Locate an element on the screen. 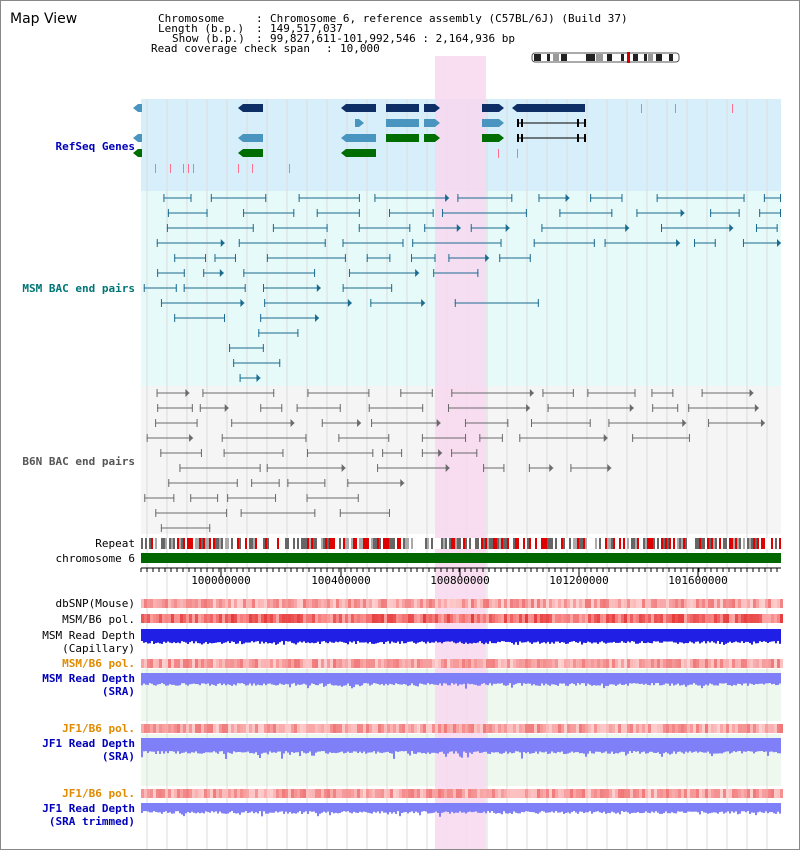 Image resolution: width=800 pixels, height=850 pixels. b6n-bac-label: B6N BAC end pairs is located at coordinates (78, 461).